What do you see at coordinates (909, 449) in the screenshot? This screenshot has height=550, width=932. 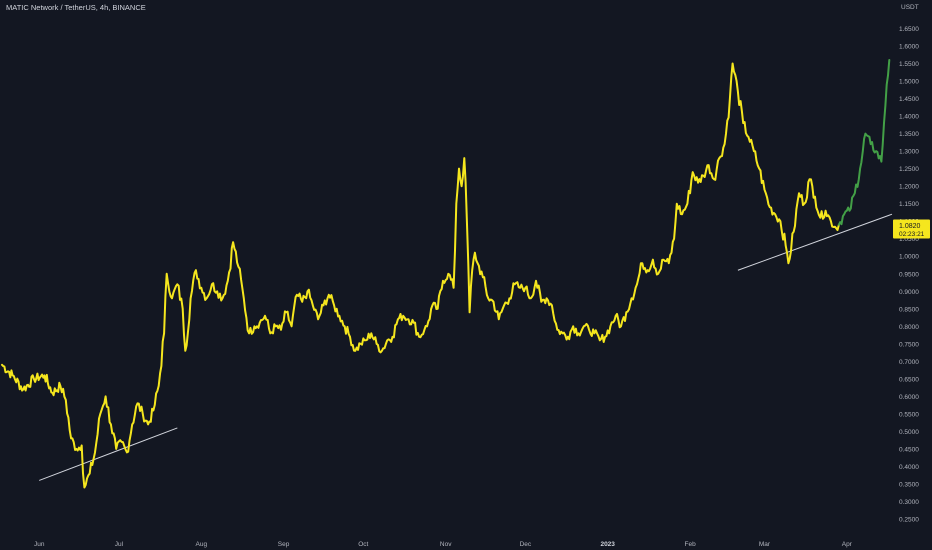 I see `price-tick-label: 0.4500` at bounding box center [909, 449].